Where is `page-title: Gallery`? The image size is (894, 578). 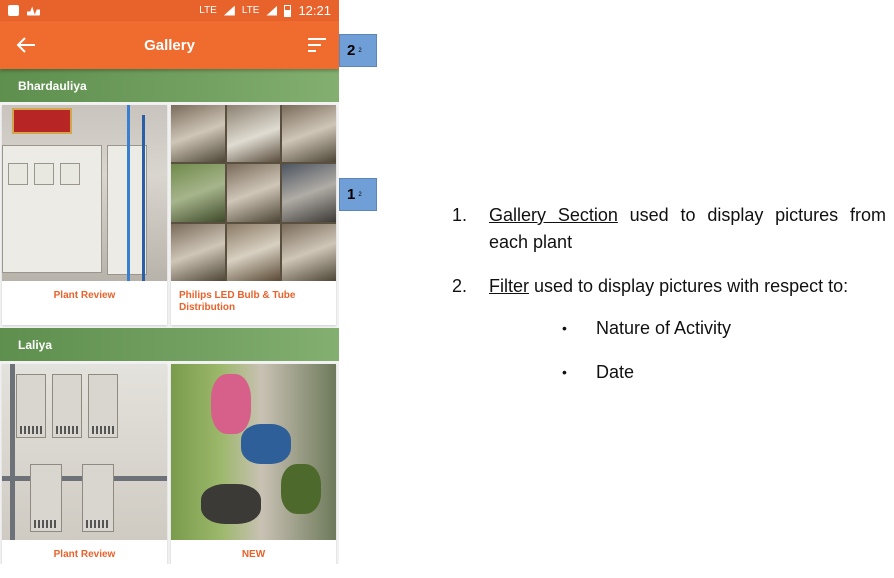 page-title: Gallery is located at coordinates (169, 45).